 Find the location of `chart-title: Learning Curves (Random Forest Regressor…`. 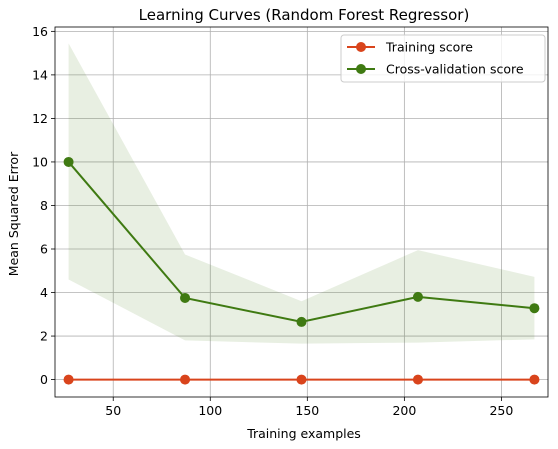

chart-title: Learning Curves (Random Forest Regressor… is located at coordinates (304, 15).